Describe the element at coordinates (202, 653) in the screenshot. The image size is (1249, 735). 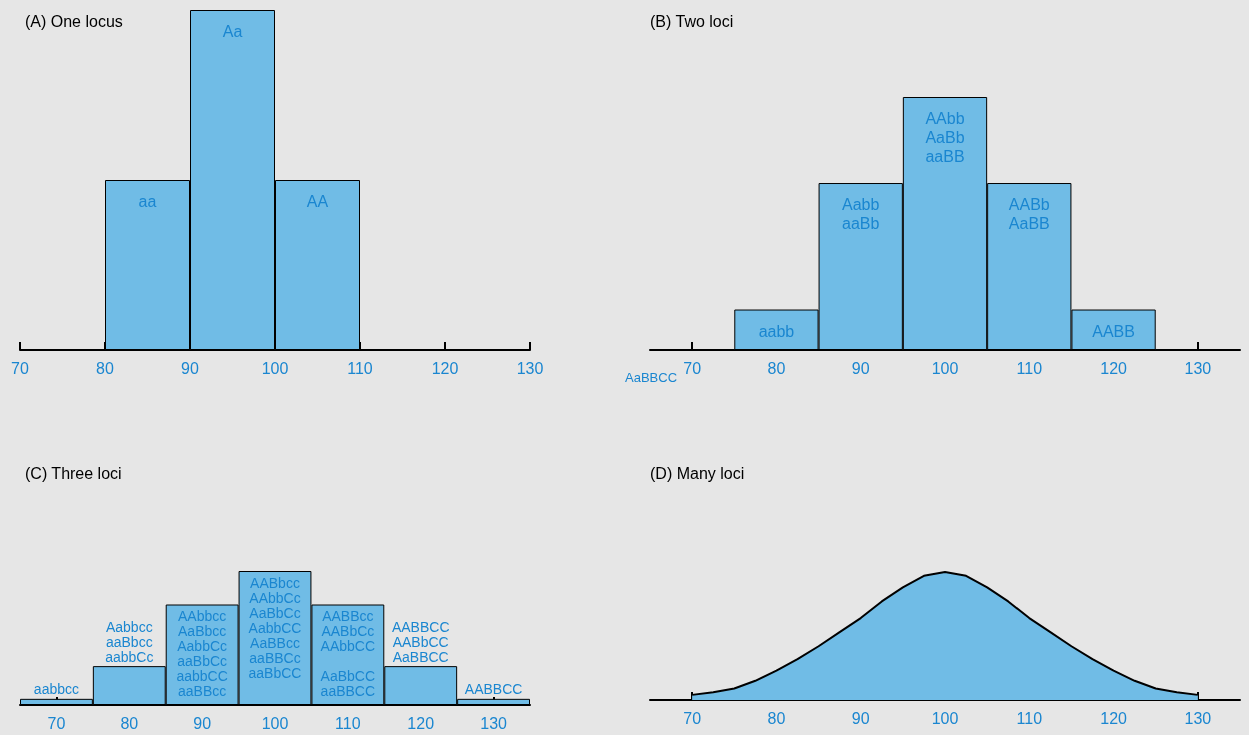
I see `annotation: AAbbcc AaBbcc AabbCc aaBbCc aabbCC aaBBcc` at that location.